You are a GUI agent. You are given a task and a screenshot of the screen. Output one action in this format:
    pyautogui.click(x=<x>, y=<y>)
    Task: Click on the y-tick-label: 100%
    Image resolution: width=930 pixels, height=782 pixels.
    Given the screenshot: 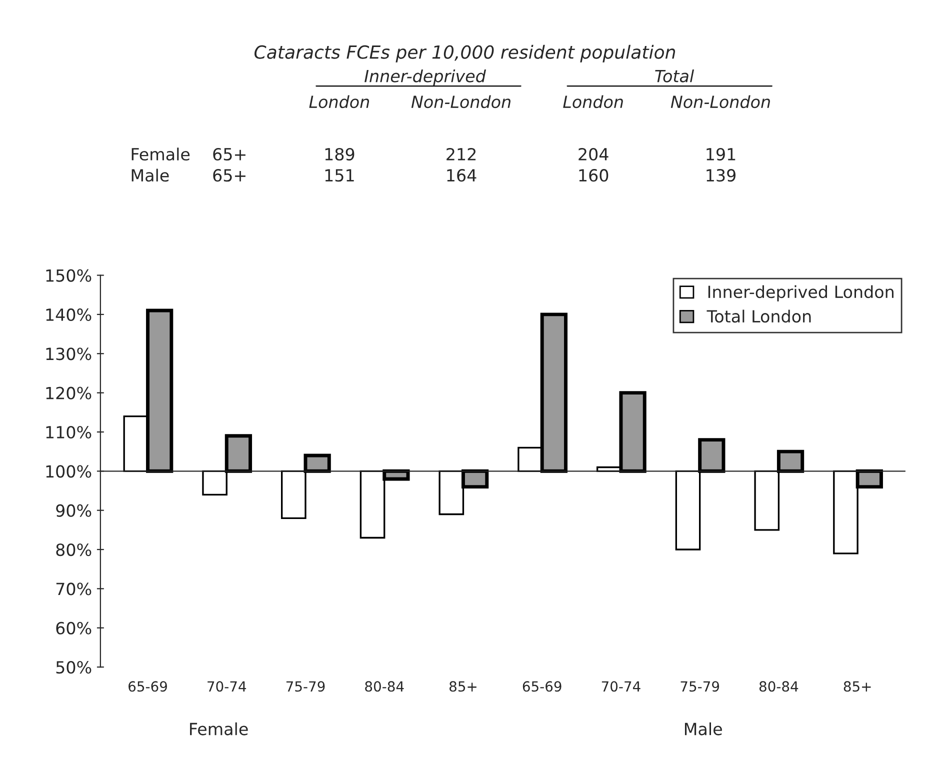 What is the action you would take?
    pyautogui.click(x=69, y=471)
    